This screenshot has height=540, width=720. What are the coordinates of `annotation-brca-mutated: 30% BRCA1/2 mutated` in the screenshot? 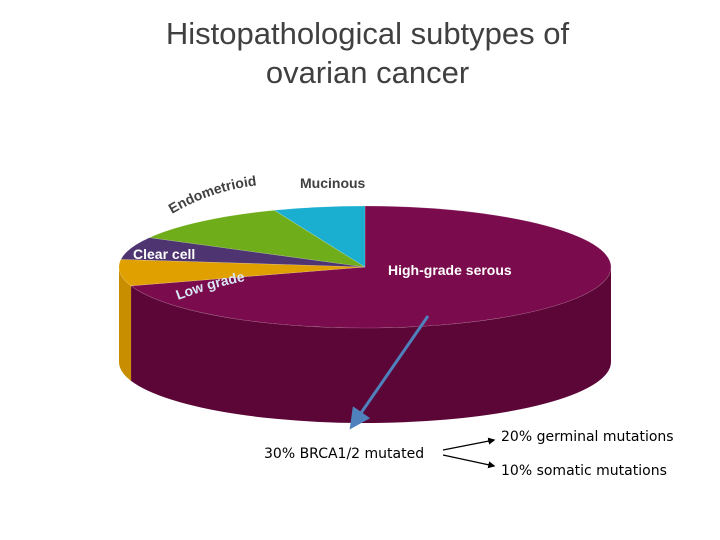 It's located at (344, 454).